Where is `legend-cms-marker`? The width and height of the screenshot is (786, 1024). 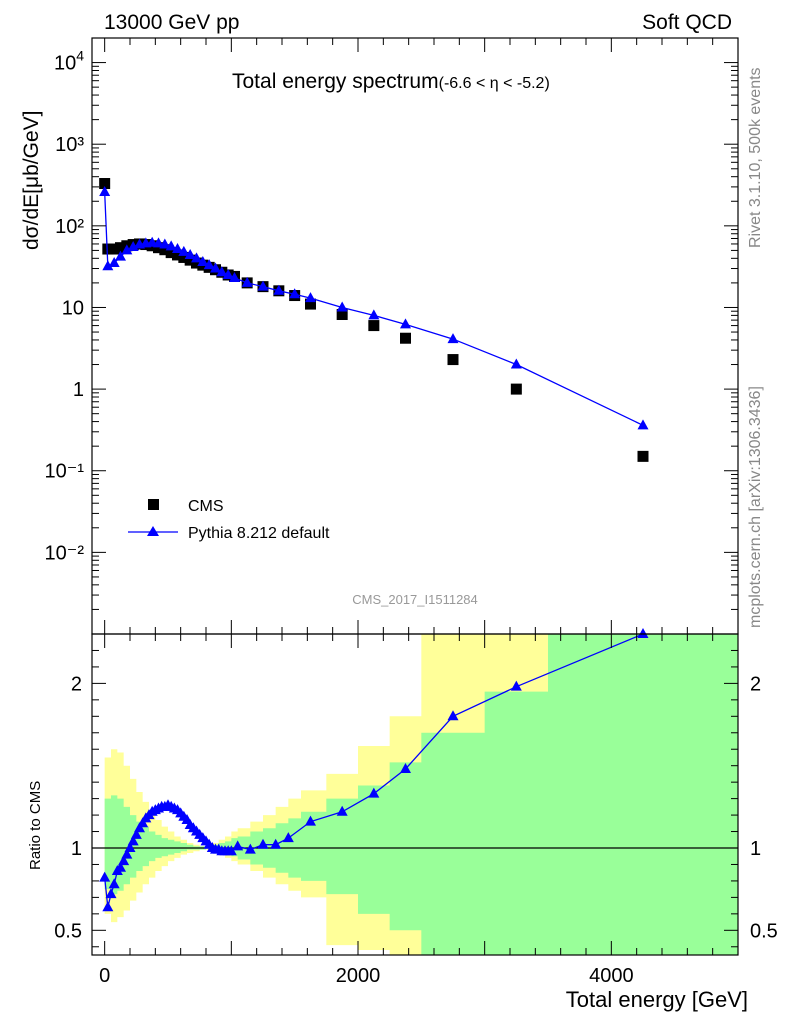 legend-cms-marker is located at coordinates (153, 504).